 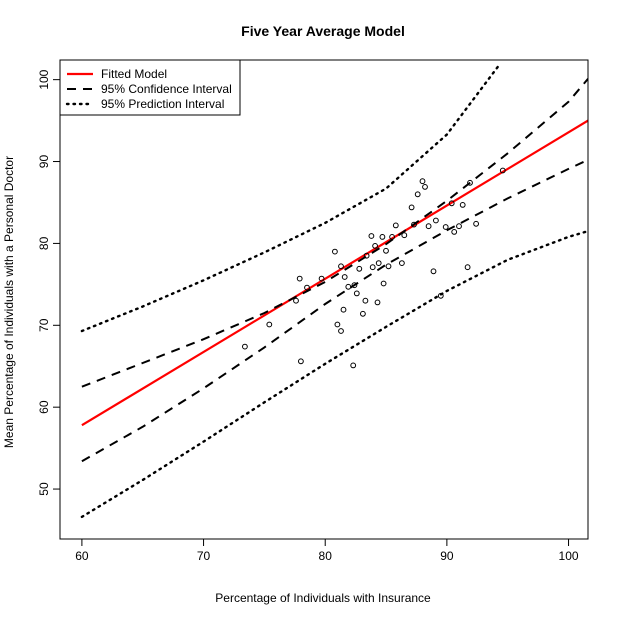 I want to click on legend-label: 95% Prediction Interval, so click(x=162, y=104).